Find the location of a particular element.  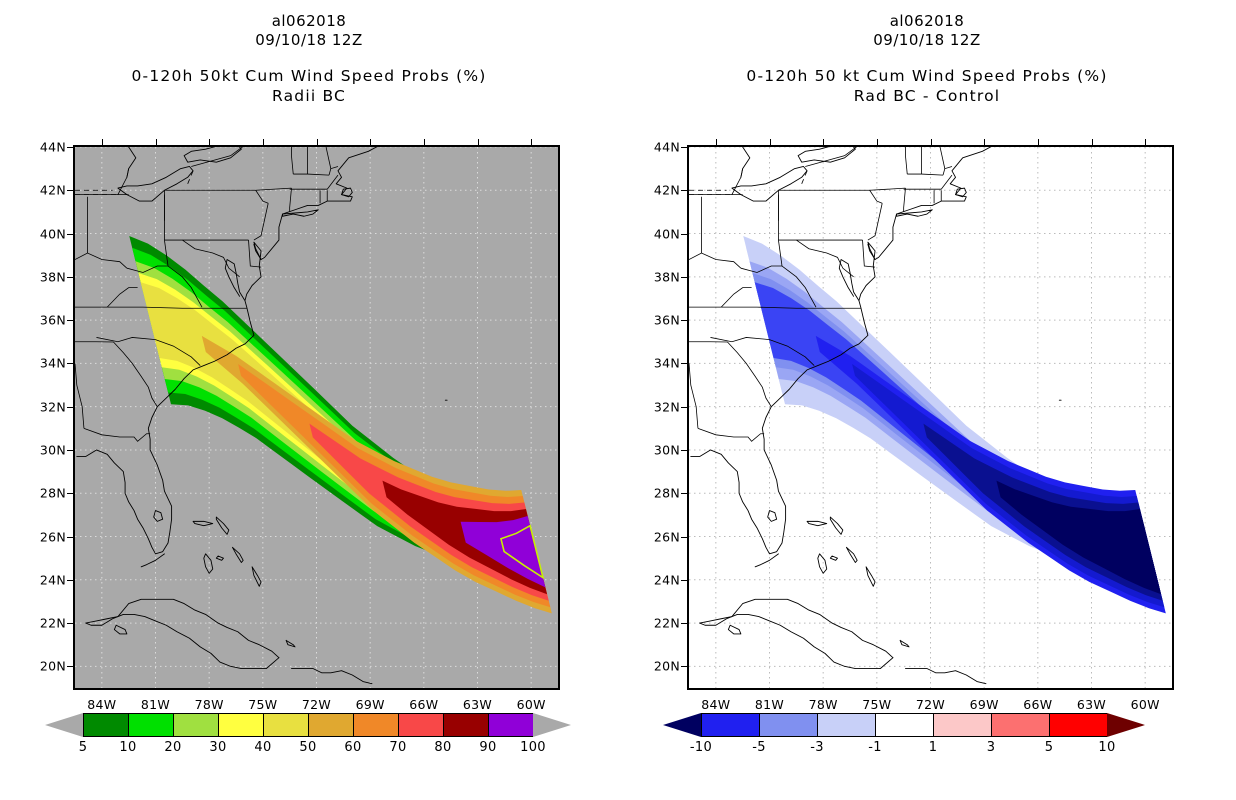

x-tick-label: 81W is located at coordinates (155, 704).